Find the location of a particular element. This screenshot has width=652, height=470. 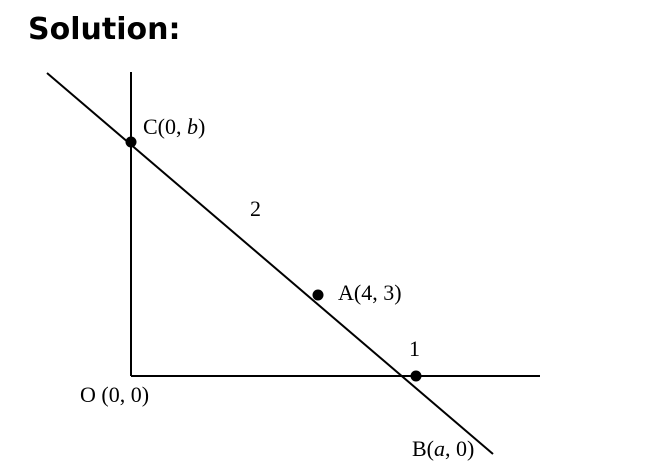

point-c is located at coordinates (131, 142).